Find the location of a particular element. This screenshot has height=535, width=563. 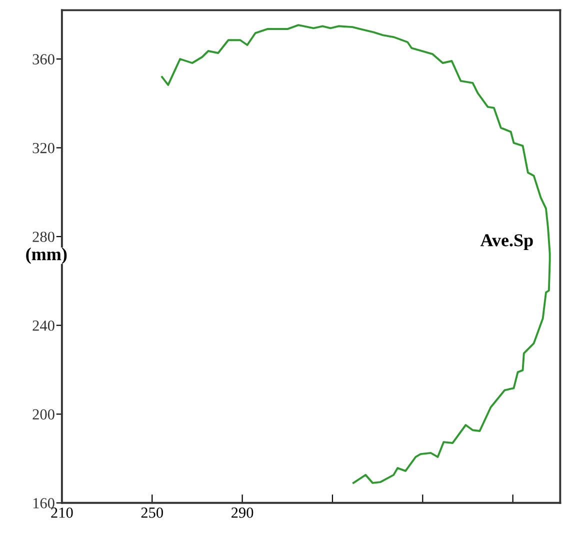

annotation: (mm) is located at coordinates (46, 256).